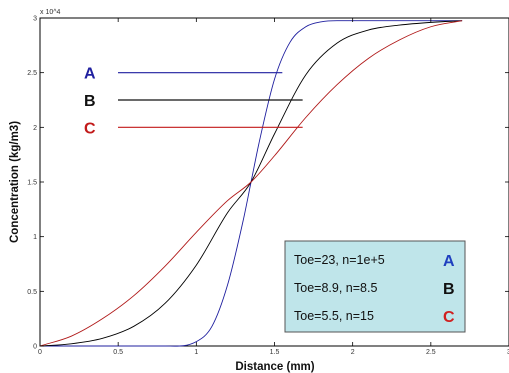 This screenshot has height=373, width=509. What do you see at coordinates (32, 73) in the screenshot?
I see `y-tick-label: 2.5` at bounding box center [32, 73].